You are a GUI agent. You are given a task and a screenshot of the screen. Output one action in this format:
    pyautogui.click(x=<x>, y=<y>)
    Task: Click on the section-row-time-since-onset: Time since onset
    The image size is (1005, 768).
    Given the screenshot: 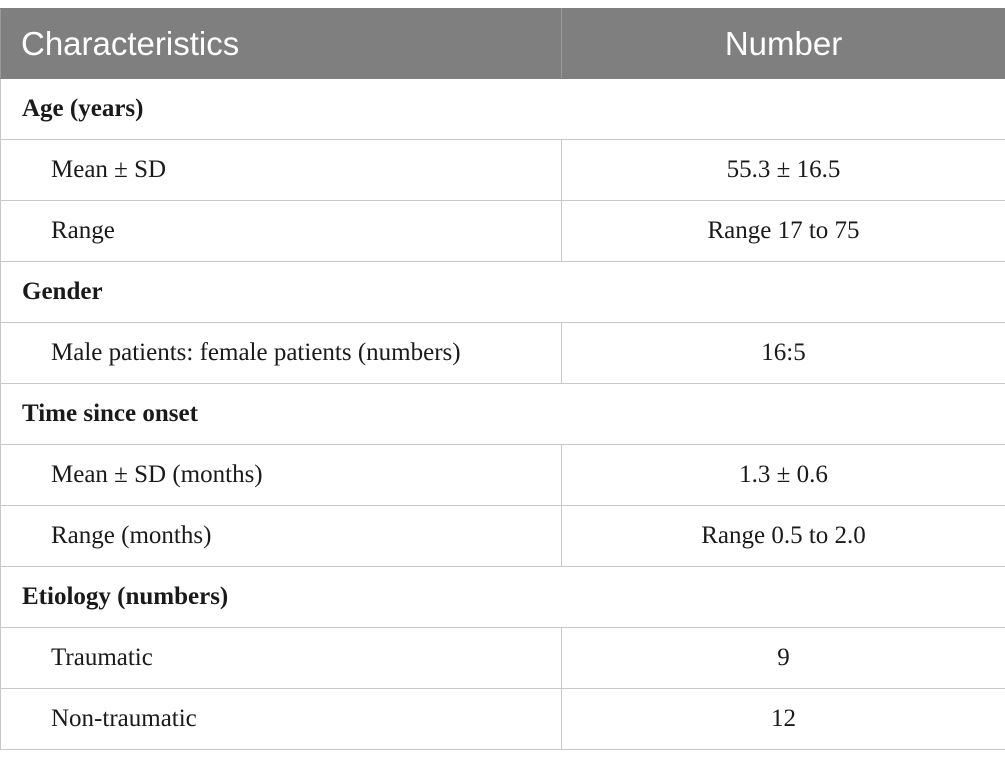 What is the action you would take?
    pyautogui.click(x=502, y=414)
    